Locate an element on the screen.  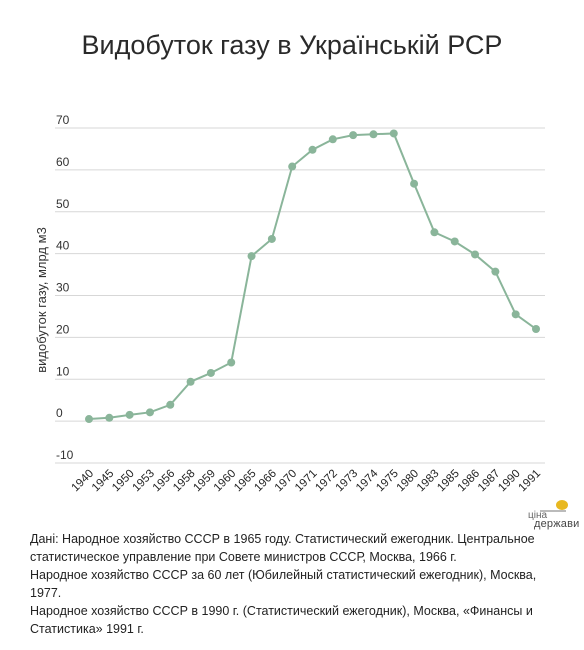
x-tick-label: 1991 is located at coordinates (530, 481).